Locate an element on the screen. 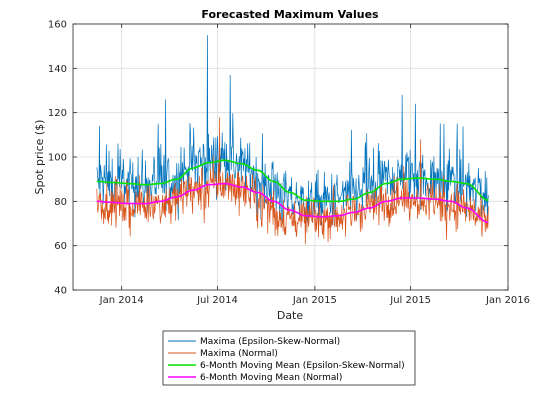  x-tick-label: Jul 2015 is located at coordinates (410, 300).